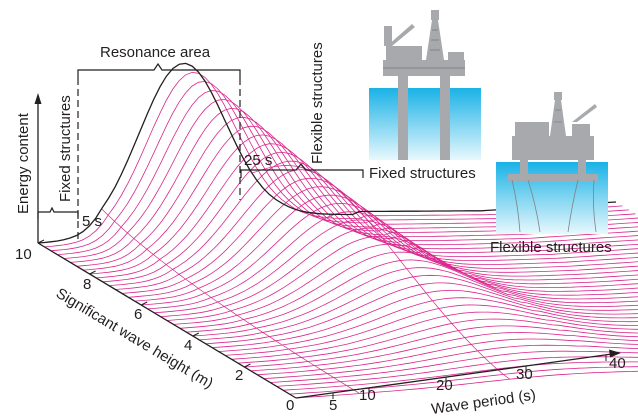  Describe the element at coordinates (422, 173) in the screenshot. I see `fixed-structures-caption: Fixed structures` at that location.